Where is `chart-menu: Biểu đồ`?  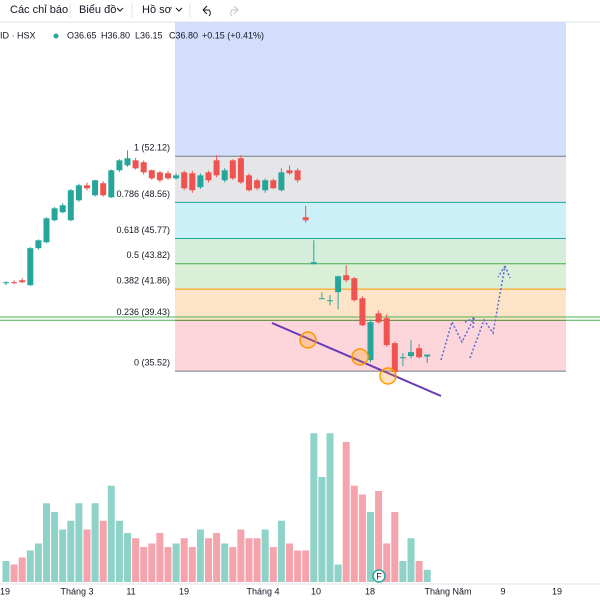
chart-menu: Biểu đồ is located at coordinates (97, 10).